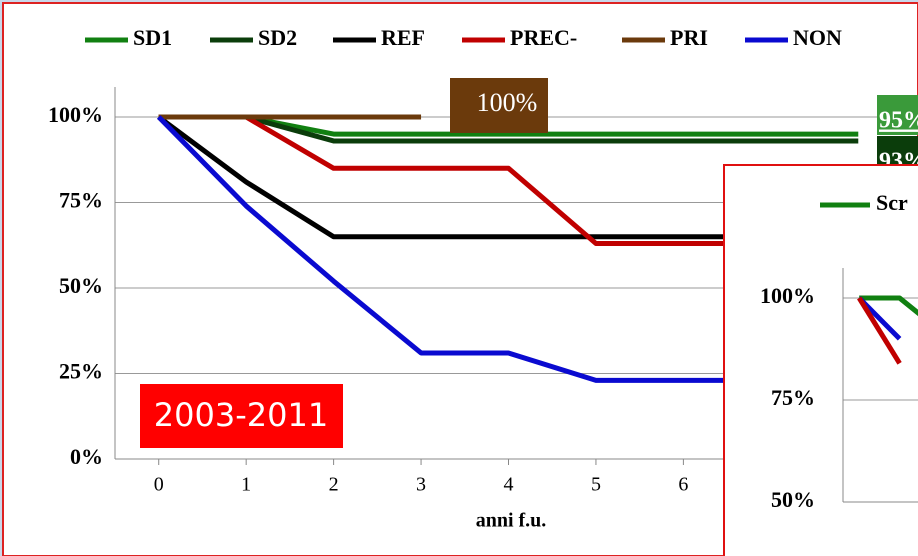 This screenshot has width=918, height=556. What do you see at coordinates (403, 37) in the screenshot?
I see `legend-label: REF` at bounding box center [403, 37].